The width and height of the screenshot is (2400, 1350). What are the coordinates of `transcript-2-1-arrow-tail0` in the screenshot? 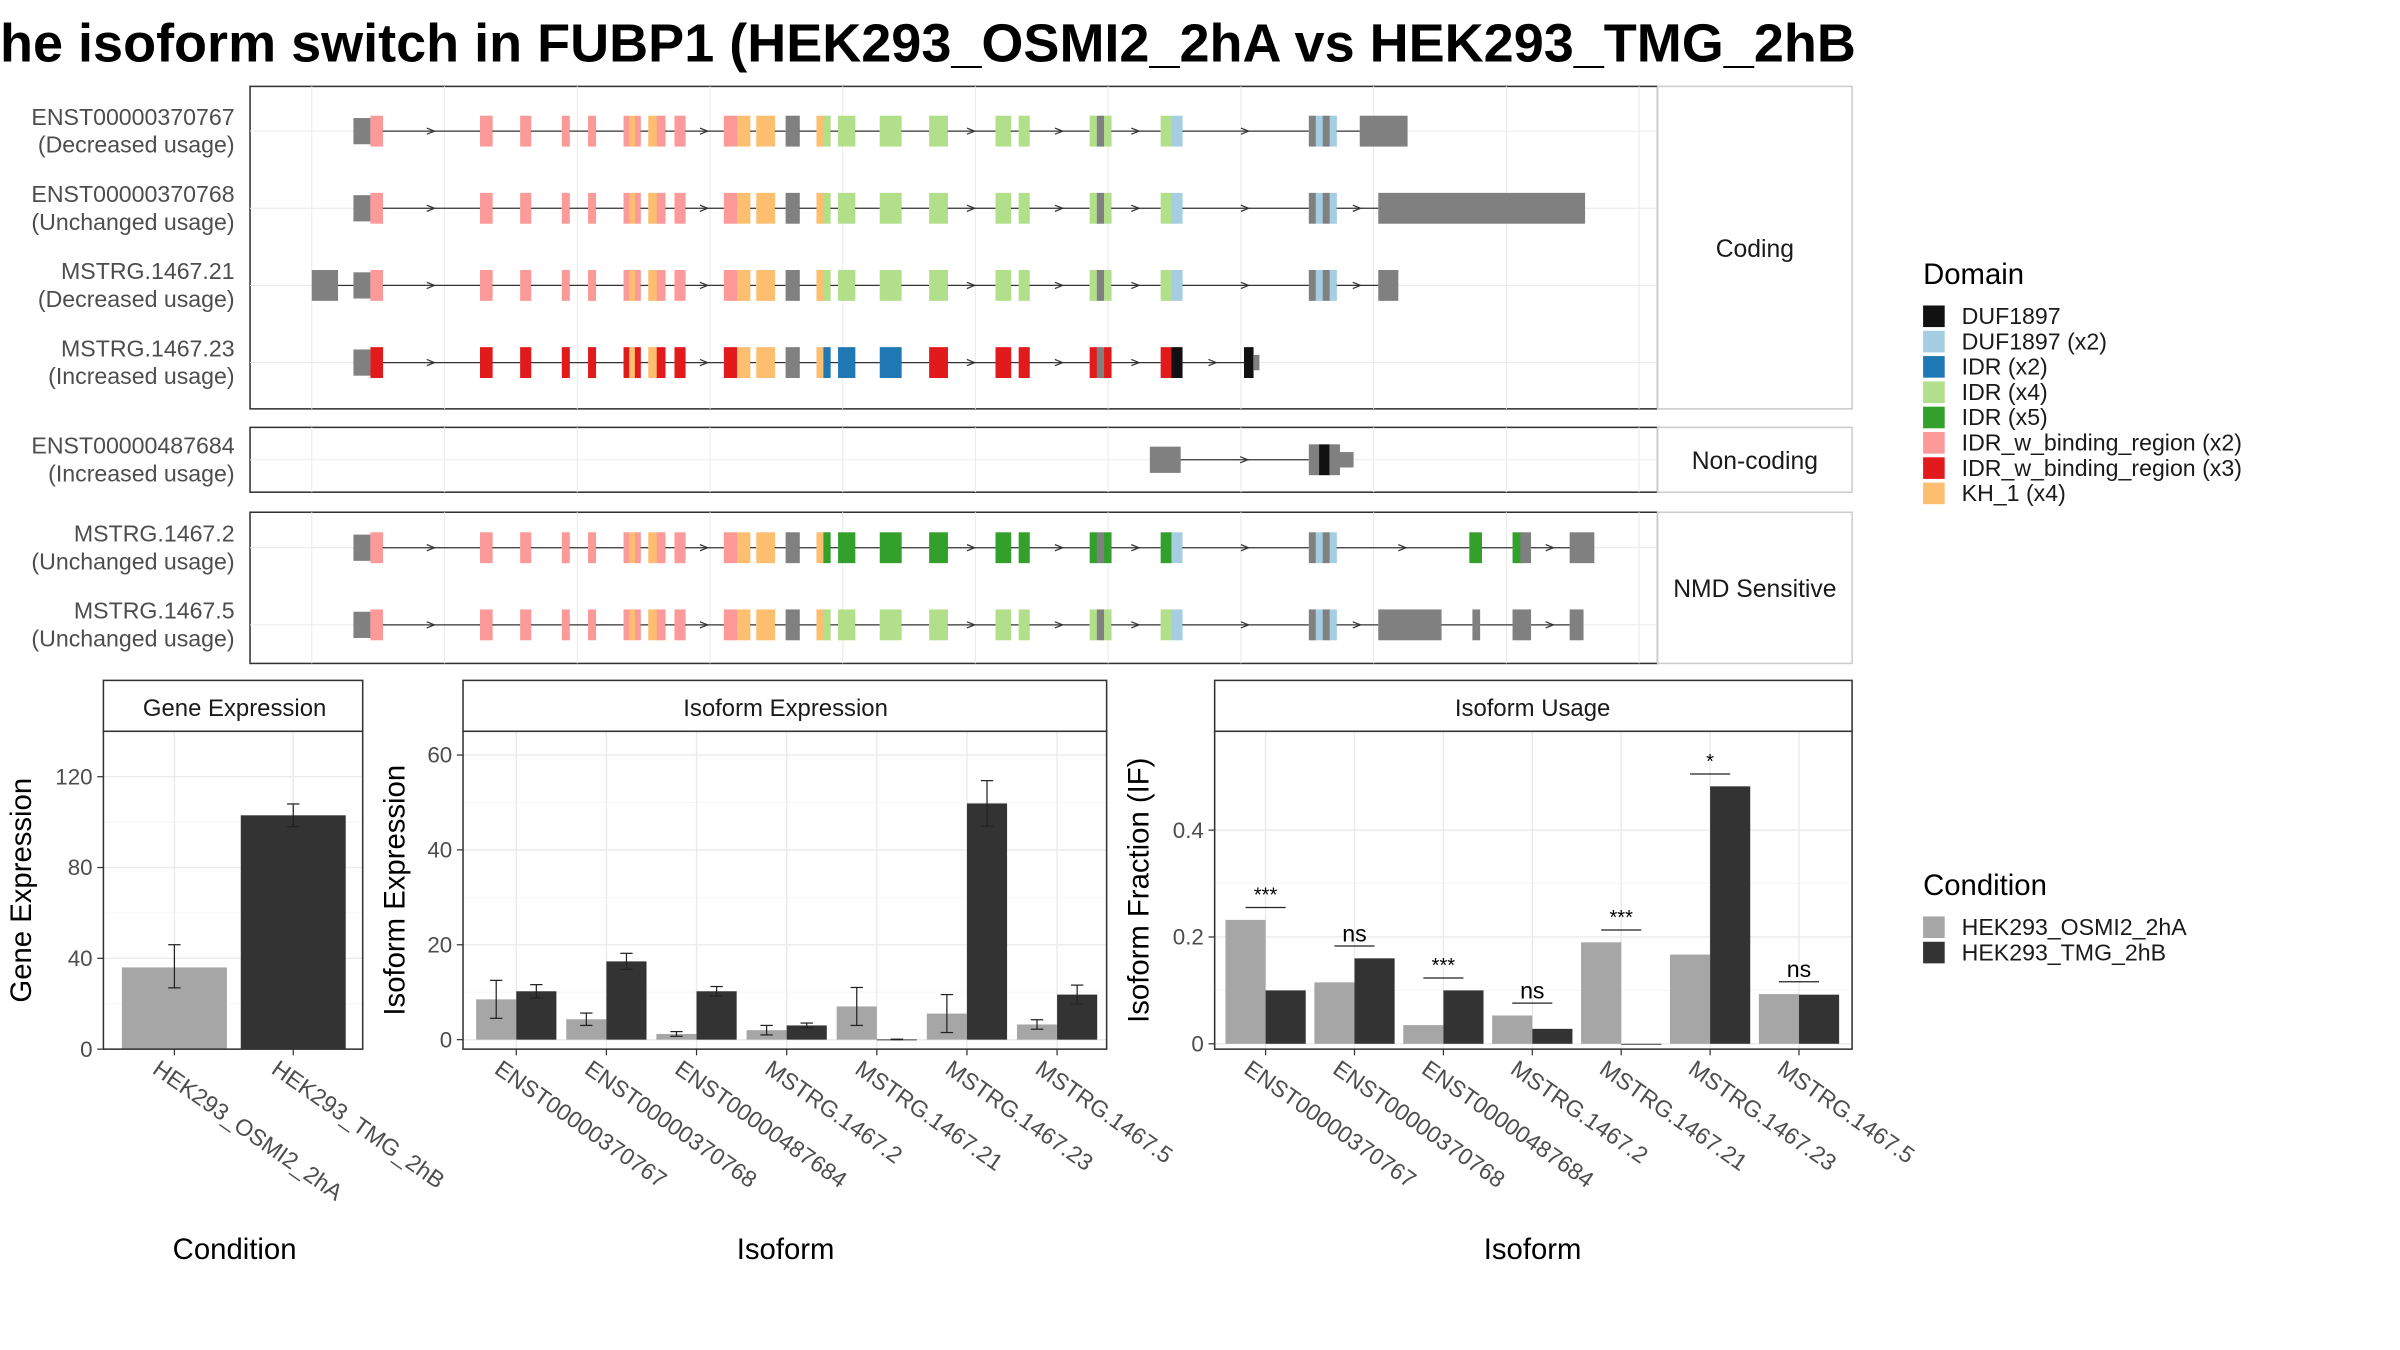 It's located at (1357, 625).